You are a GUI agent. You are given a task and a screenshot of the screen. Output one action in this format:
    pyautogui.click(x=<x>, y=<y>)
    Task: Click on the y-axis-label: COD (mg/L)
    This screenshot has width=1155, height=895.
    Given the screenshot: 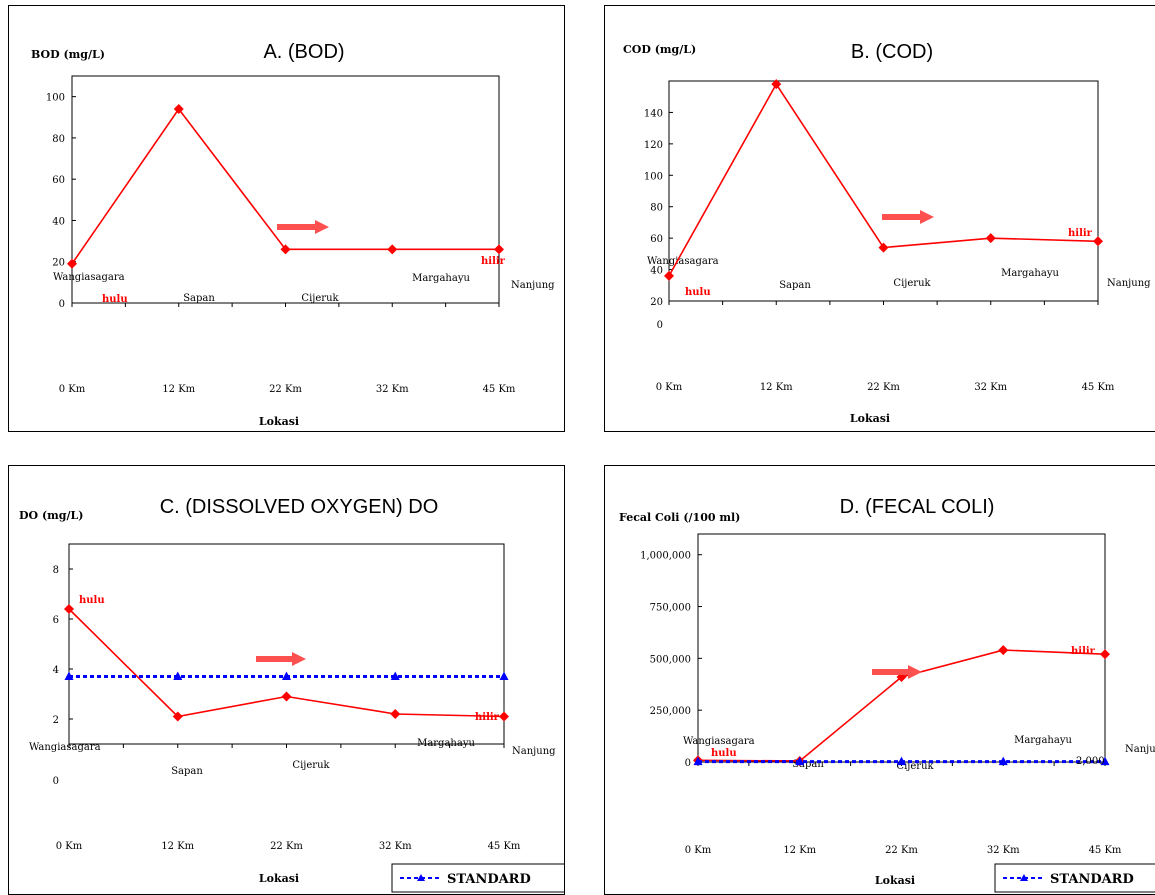 What is the action you would take?
    pyautogui.click(x=659, y=49)
    